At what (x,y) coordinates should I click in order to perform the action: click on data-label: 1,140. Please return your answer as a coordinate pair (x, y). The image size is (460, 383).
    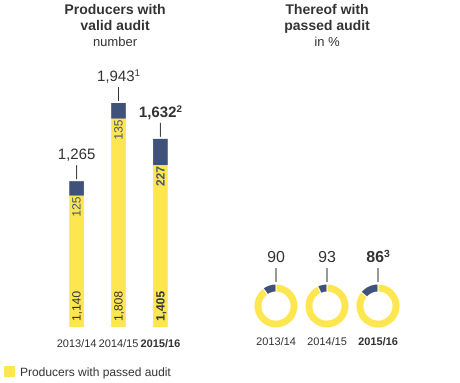
    Looking at the image, I should click on (77, 305).